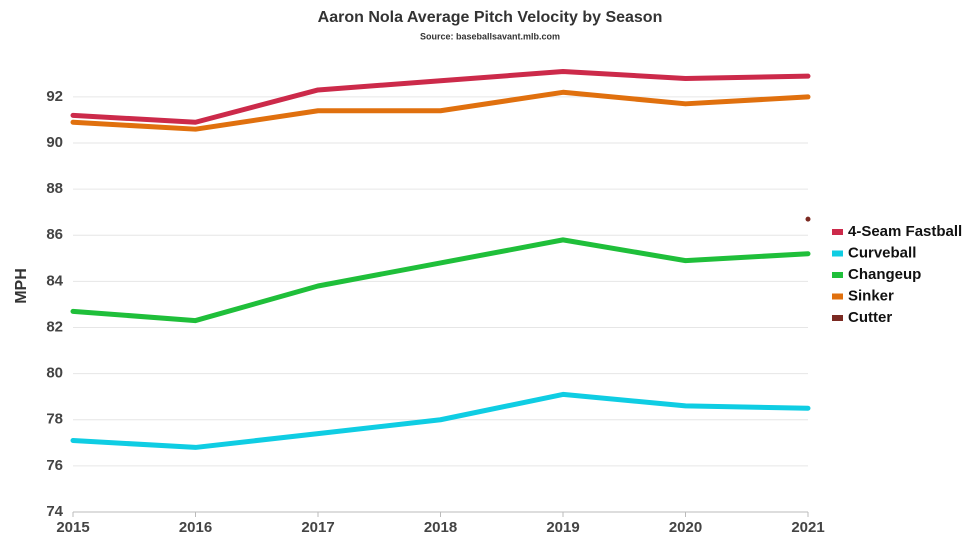  What do you see at coordinates (21, 286) in the screenshot?
I see `y-axis-label: MPH` at bounding box center [21, 286].